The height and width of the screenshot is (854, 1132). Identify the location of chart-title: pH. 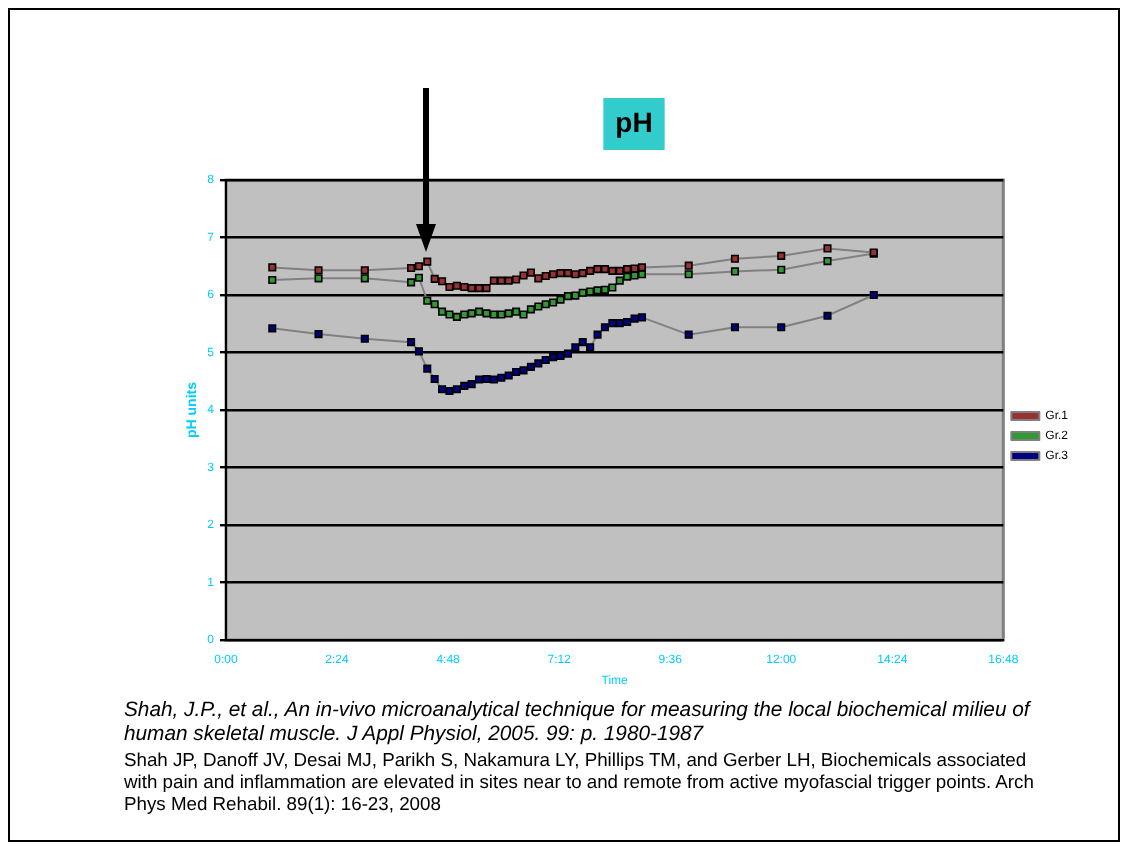
(634, 121).